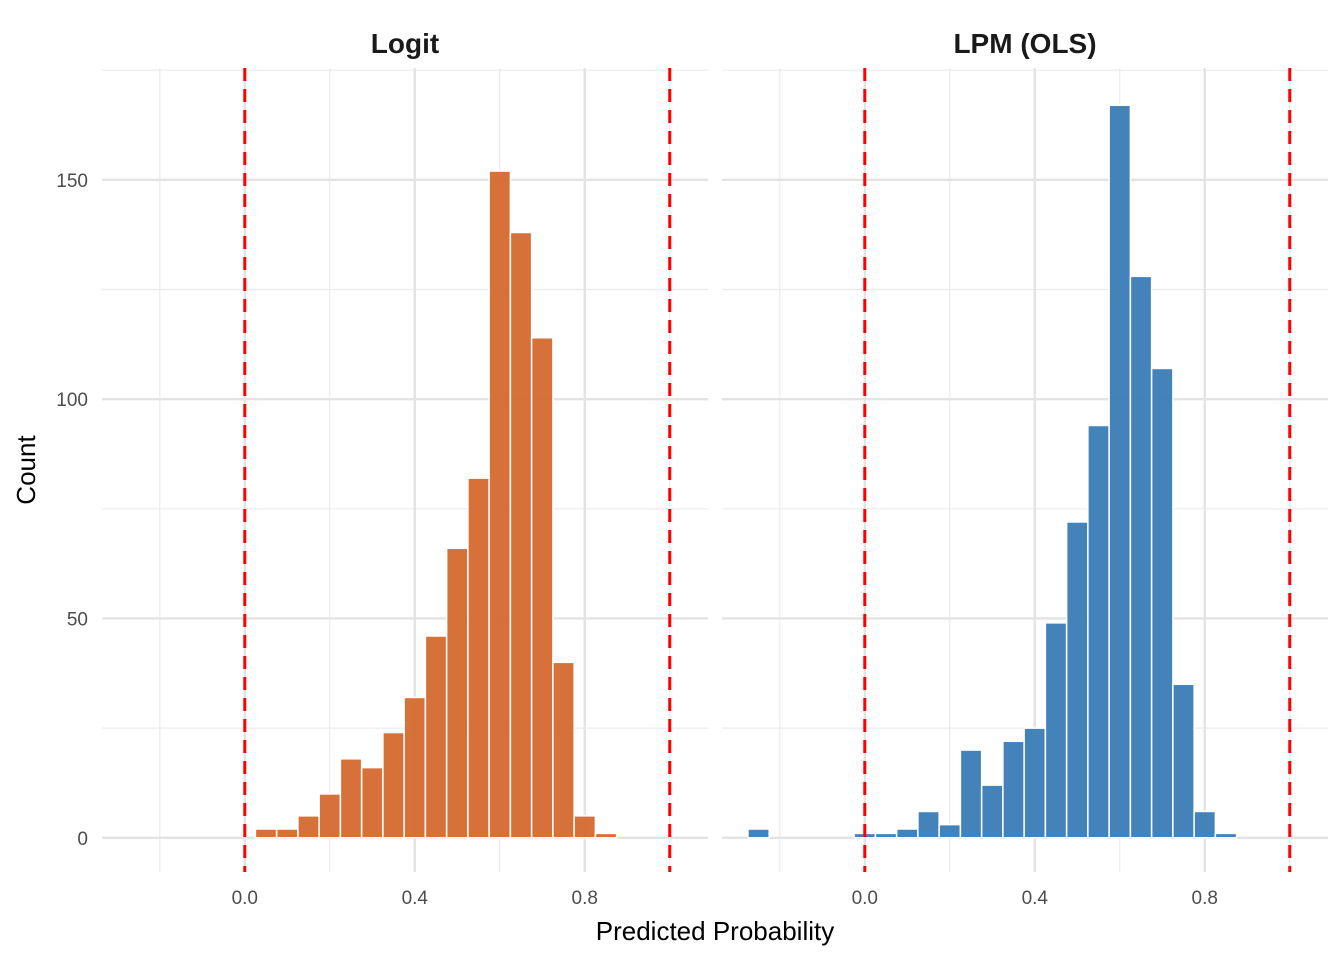  Describe the element at coordinates (715, 931) in the screenshot. I see `x-axis-title: Predicted Probability` at that location.